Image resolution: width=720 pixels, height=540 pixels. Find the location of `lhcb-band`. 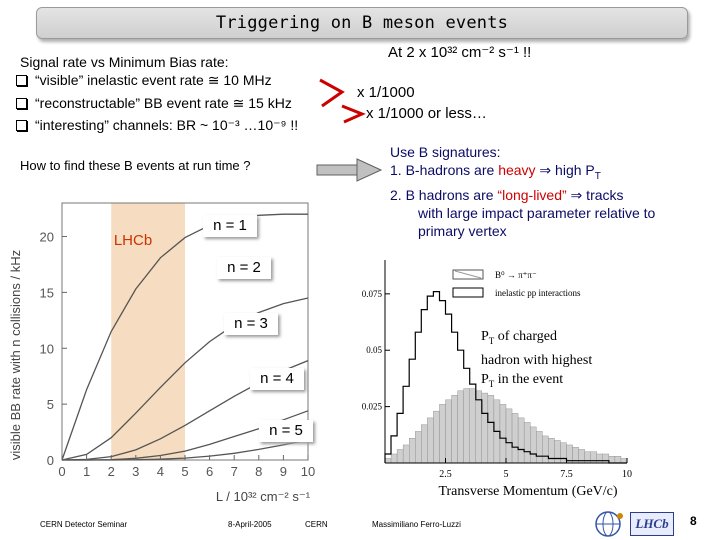

lhcb-band is located at coordinates (148, 331).